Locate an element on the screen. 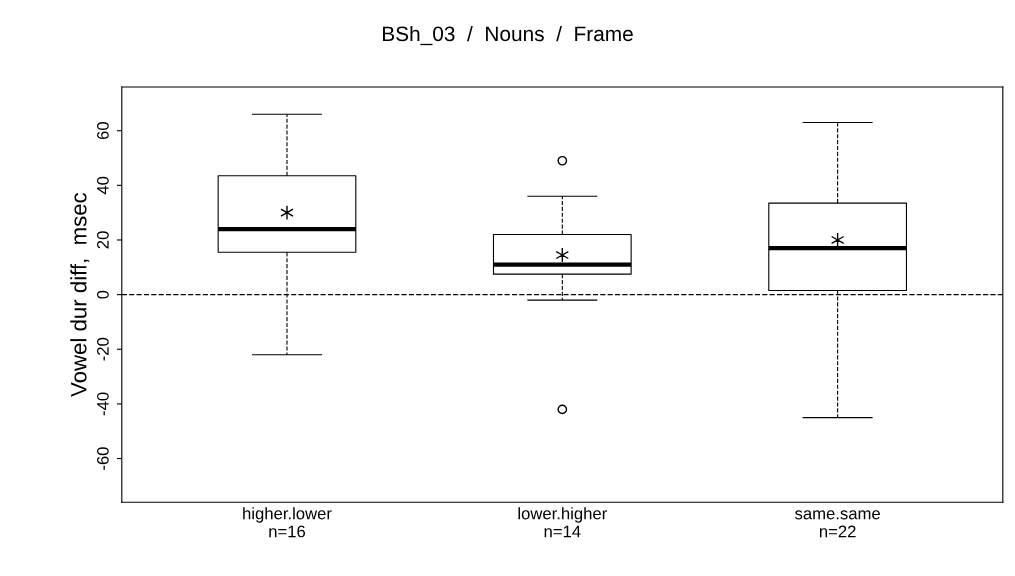 This screenshot has width=1015, height=576. y-tick-label: -40 is located at coordinates (102, 404).